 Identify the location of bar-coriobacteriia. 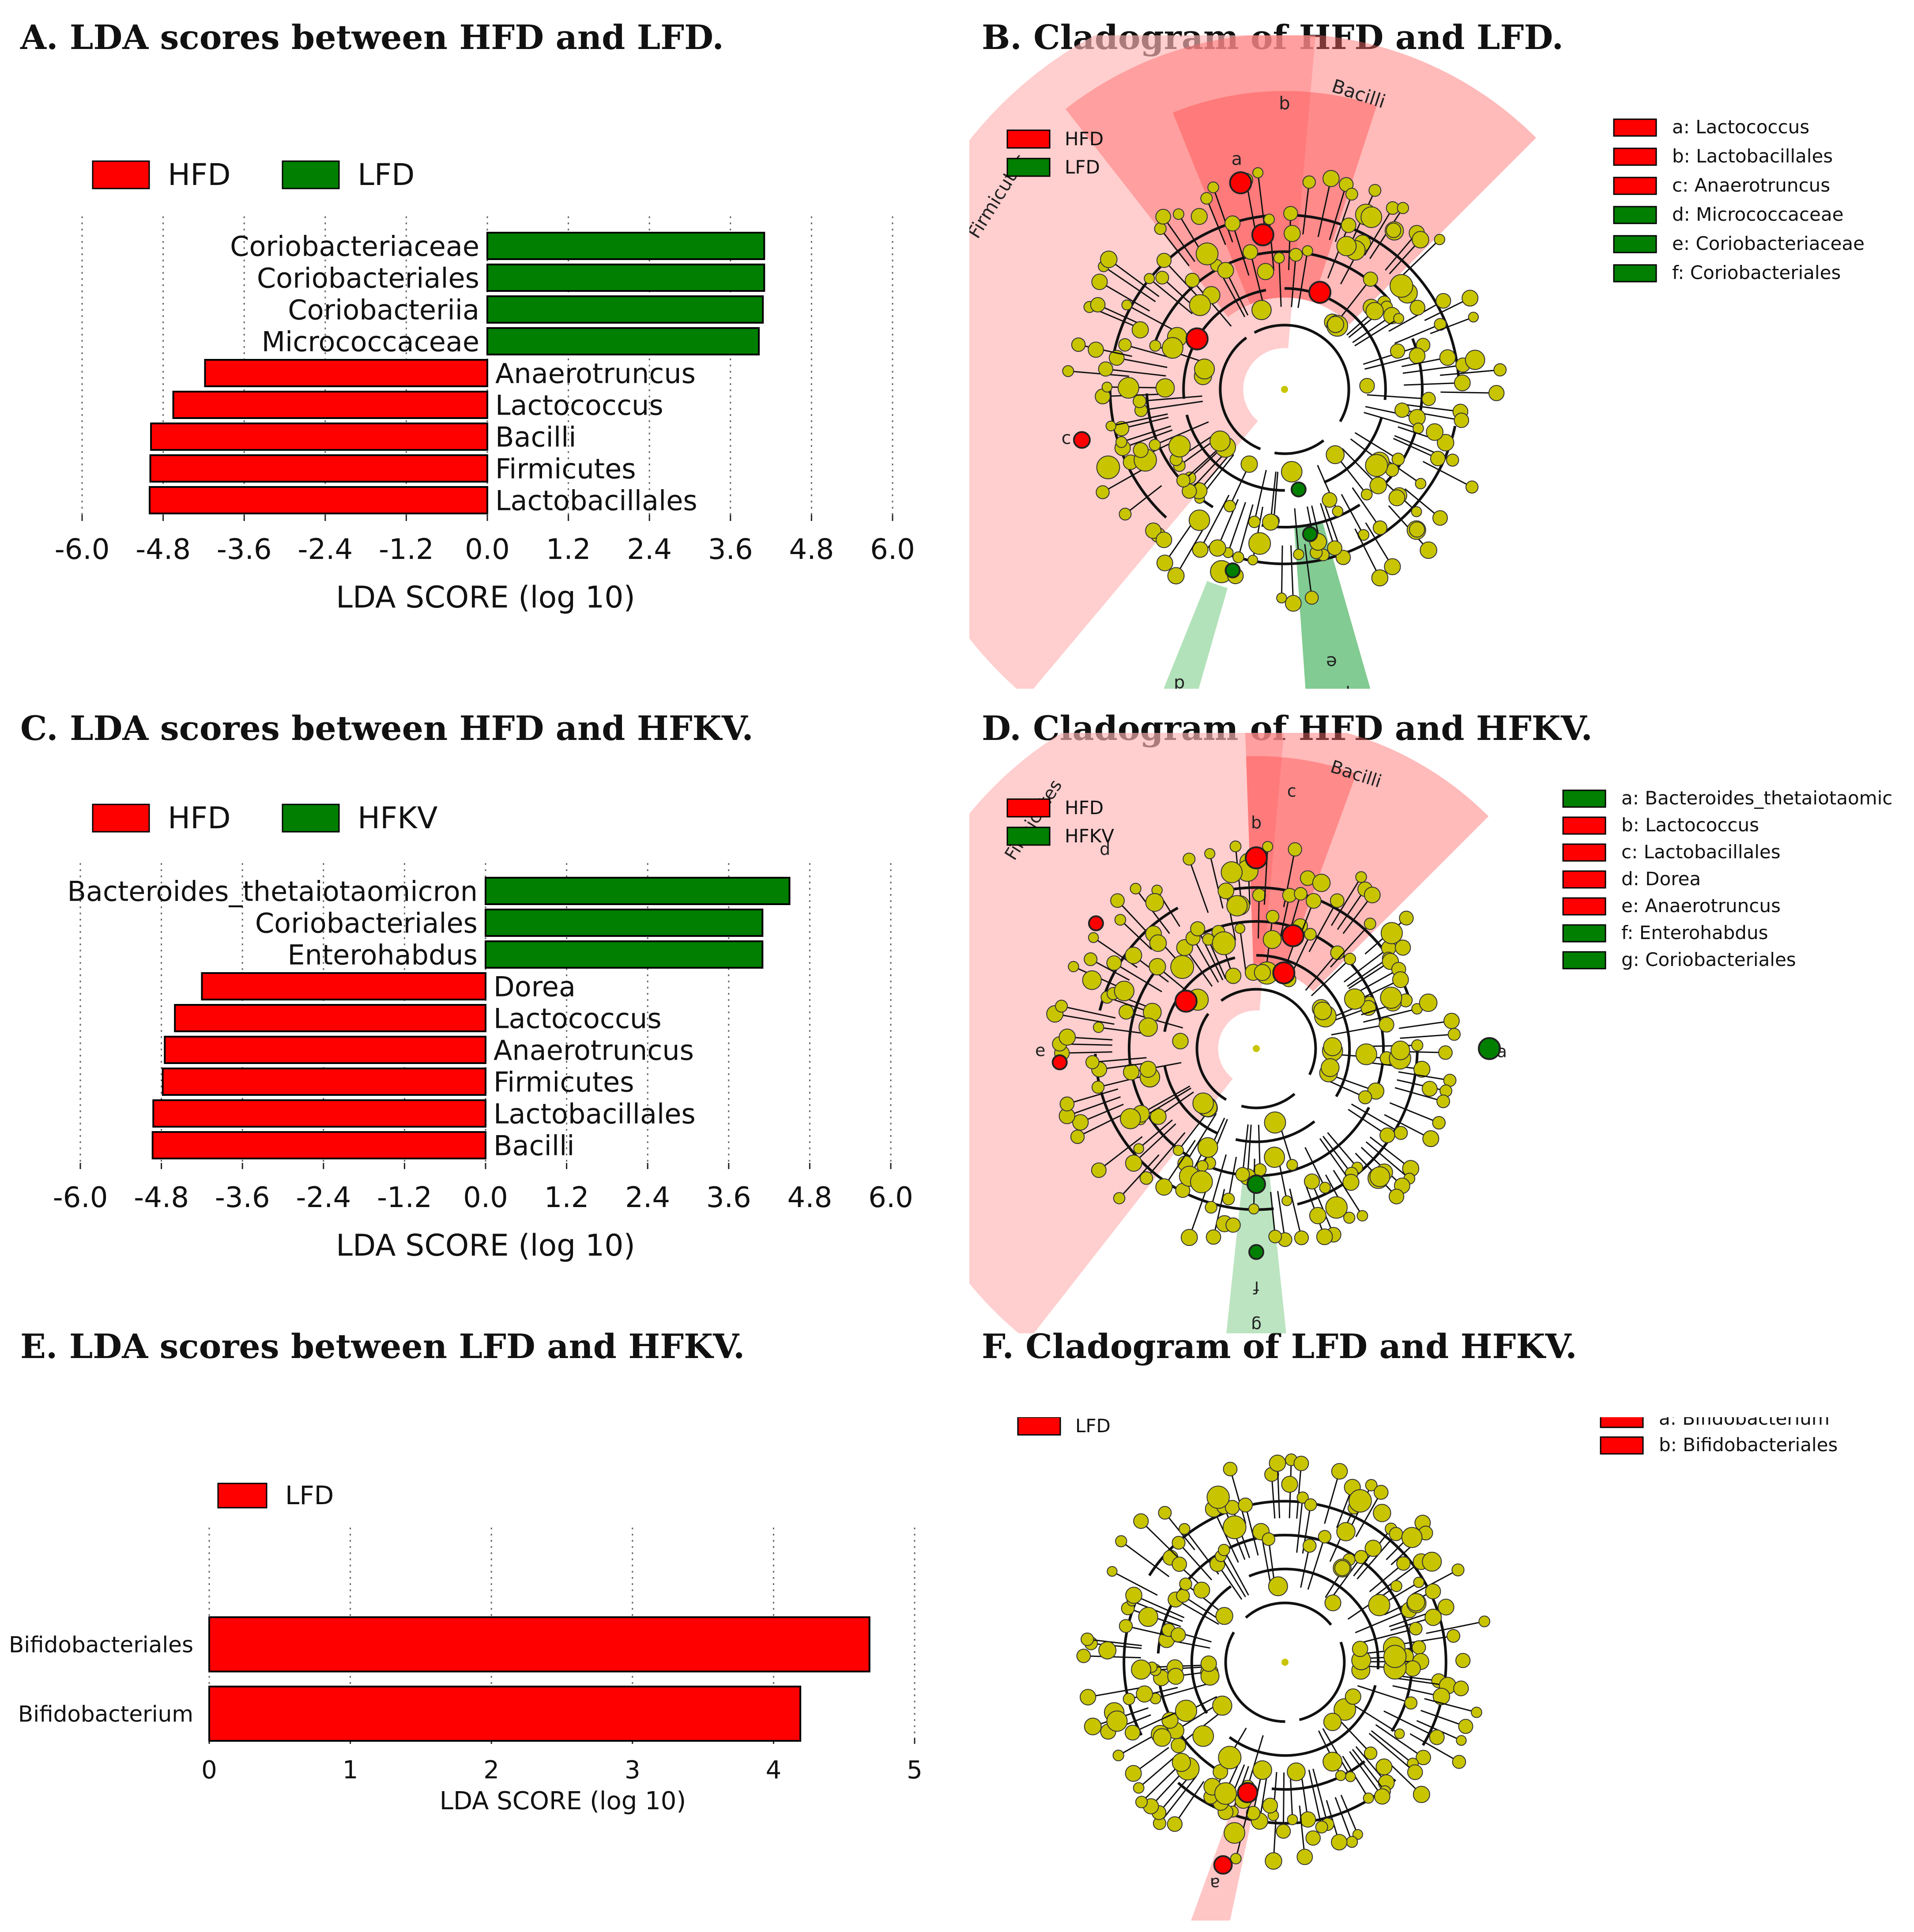
(625, 309).